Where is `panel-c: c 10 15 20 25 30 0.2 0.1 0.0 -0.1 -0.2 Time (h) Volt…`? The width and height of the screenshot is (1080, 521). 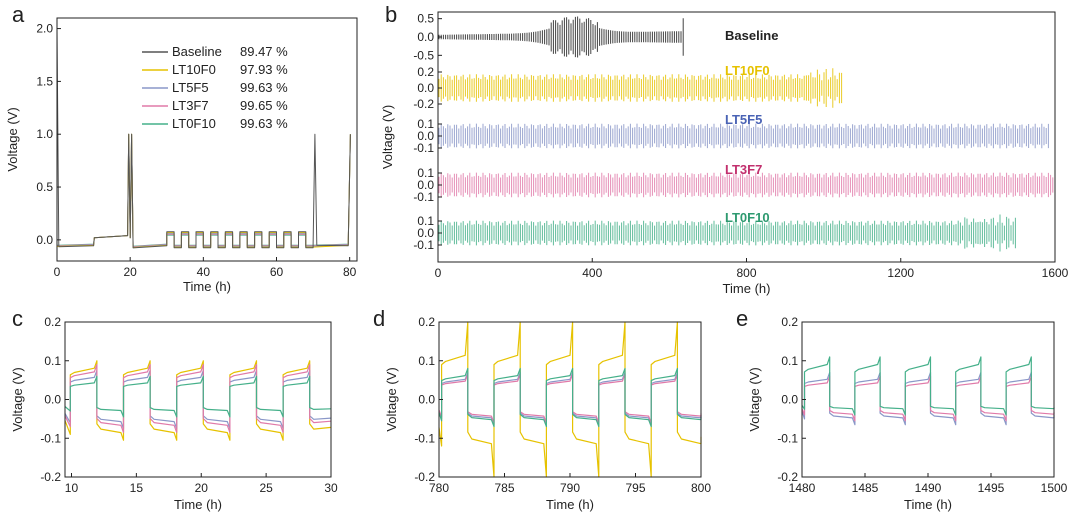 panel-c: c 10 15 20 25 30 0.2 0.1 0.0 -0.1 -0.2 Time (h) Volt… is located at coordinates (174, 409).